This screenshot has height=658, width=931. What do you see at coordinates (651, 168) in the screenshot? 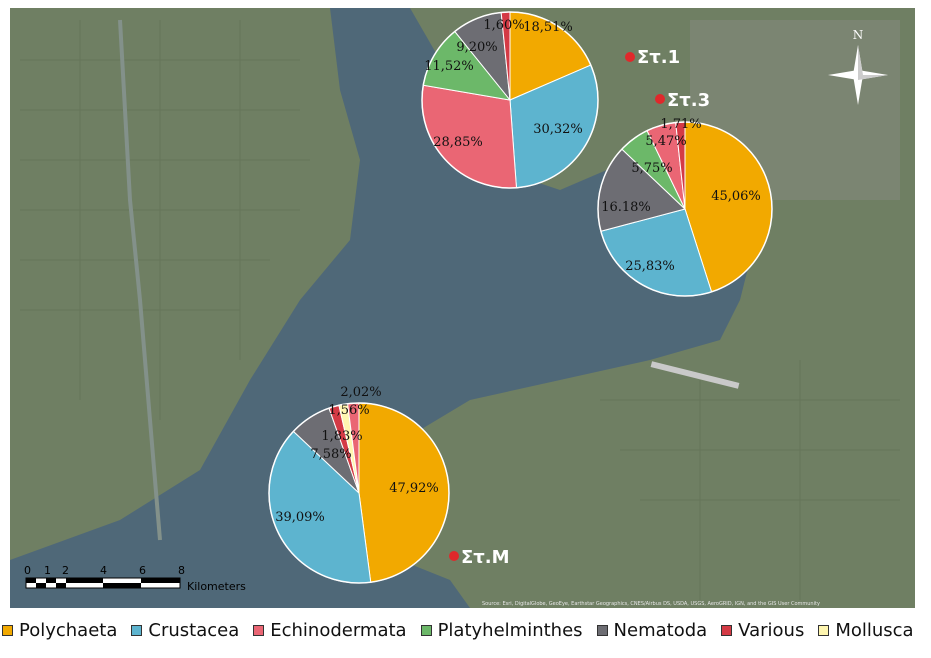
I see `pie-data-label: 5,75%` at bounding box center [651, 168].